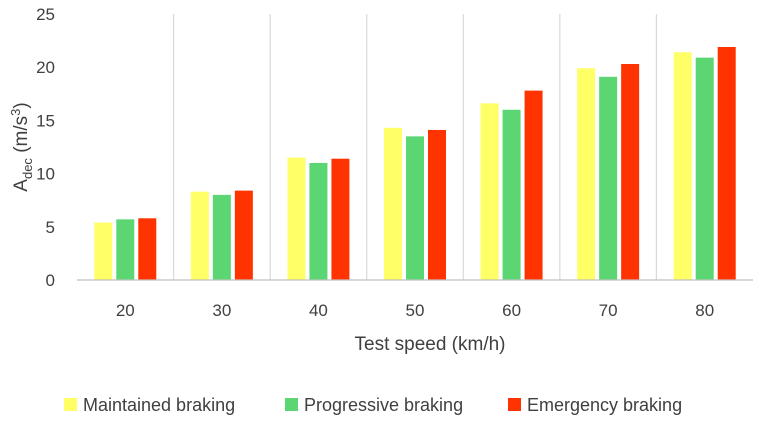  Describe the element at coordinates (704, 310) in the screenshot. I see `x-tick-label: 80` at that location.